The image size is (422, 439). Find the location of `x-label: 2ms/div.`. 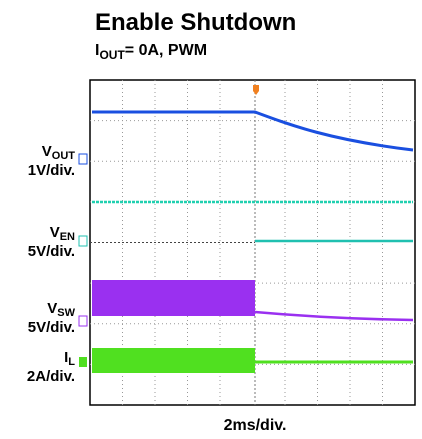

x-label: 2ms/div. is located at coordinates (255, 425).